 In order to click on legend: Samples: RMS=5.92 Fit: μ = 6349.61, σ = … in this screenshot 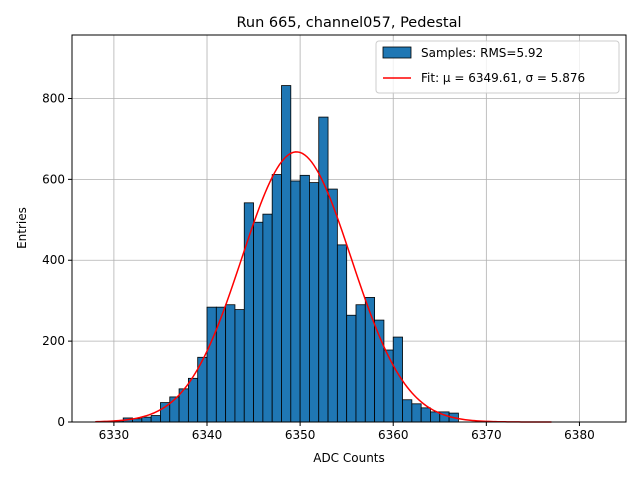, I will do `click(497, 67)`.